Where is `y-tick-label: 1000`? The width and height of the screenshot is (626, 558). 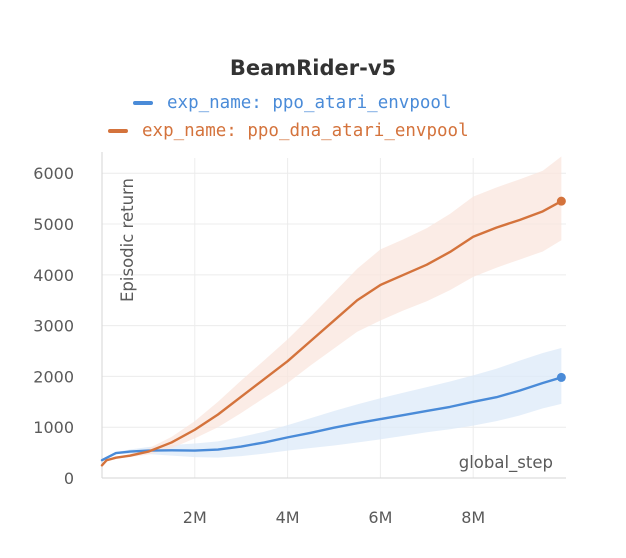 y-tick-label: 1000 is located at coordinates (53, 427).